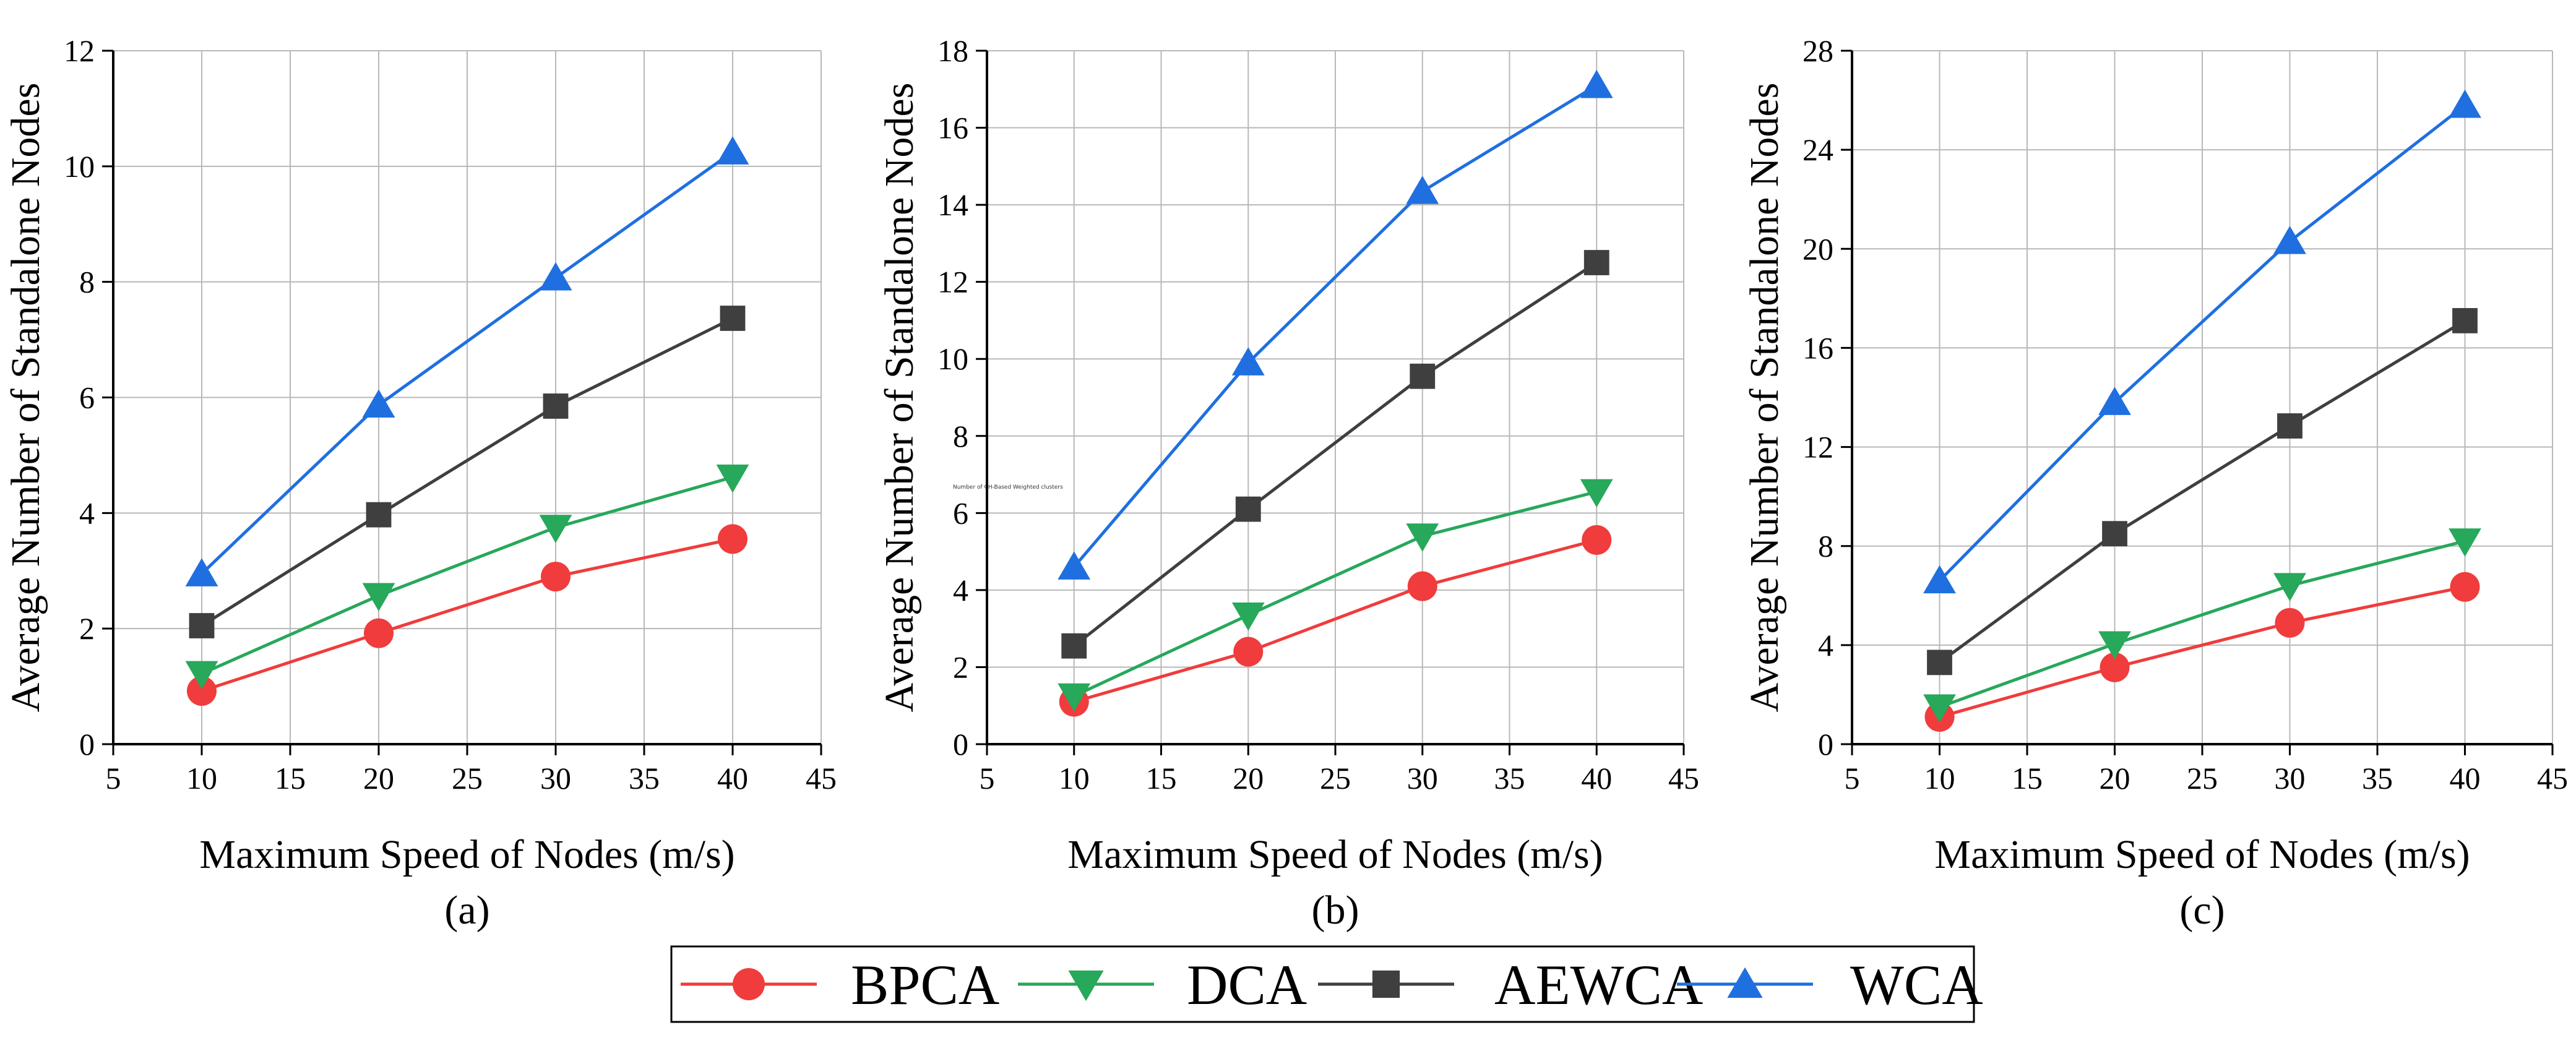  I want to click on legend: BPCA DCA AEWCA WCA, so click(1326, 984).